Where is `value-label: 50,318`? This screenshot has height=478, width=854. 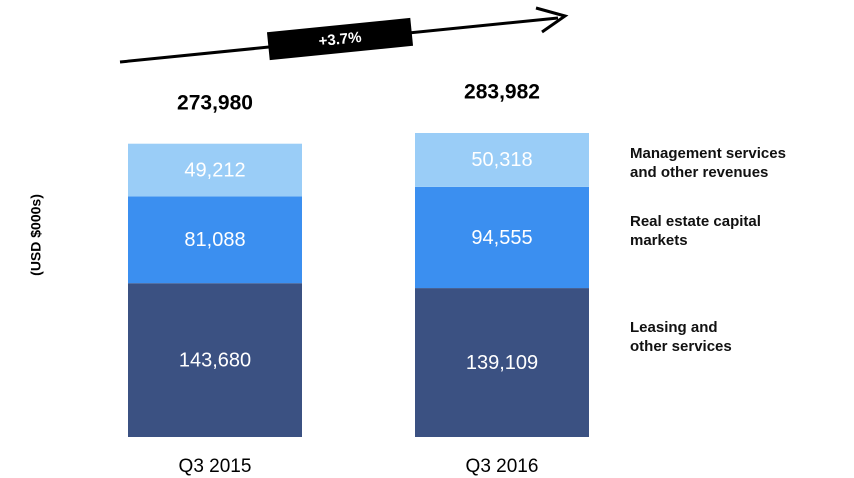
value-label: 50,318 is located at coordinates (501, 160).